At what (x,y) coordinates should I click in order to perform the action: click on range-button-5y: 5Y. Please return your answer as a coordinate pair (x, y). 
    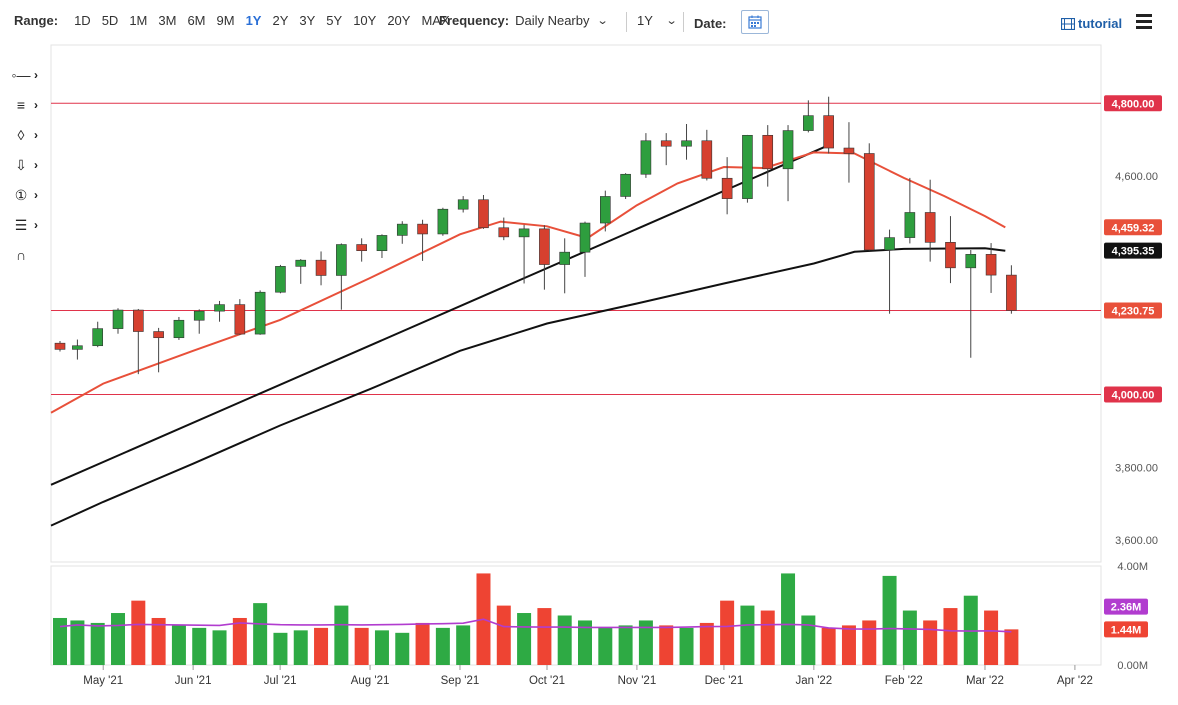
    Looking at the image, I should click on (334, 20).